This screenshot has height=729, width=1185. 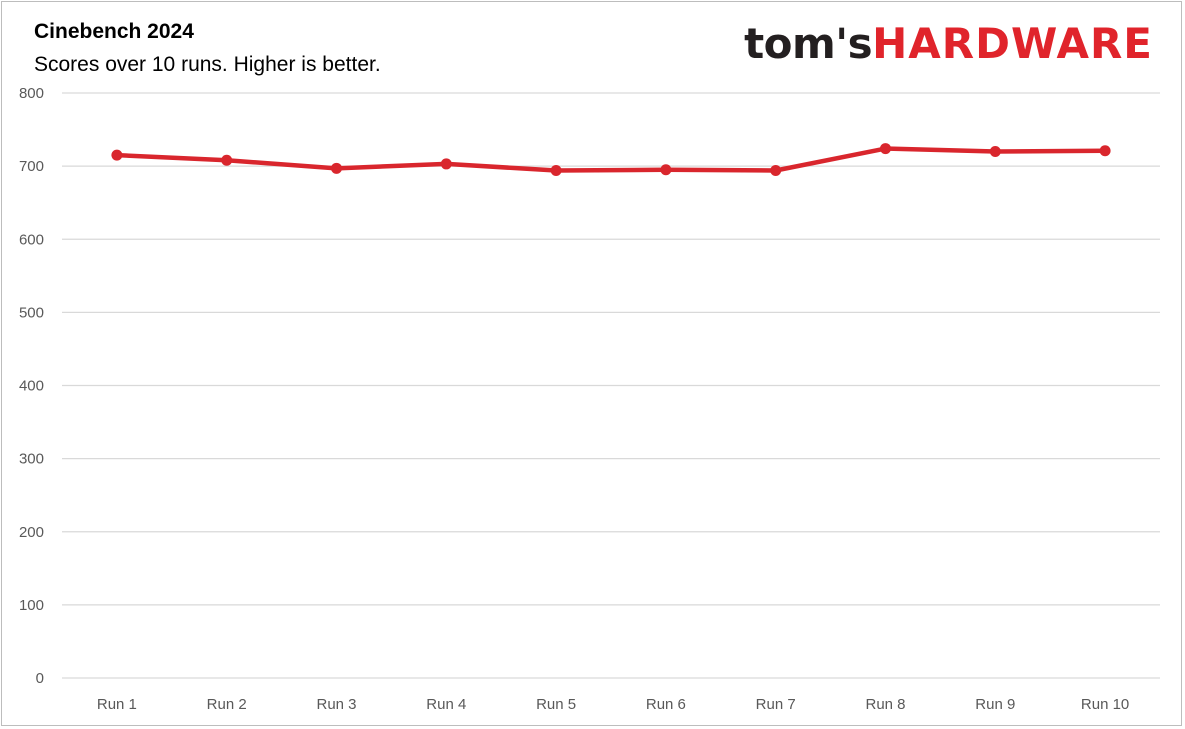 I want to click on x-tick-label: Run 7, so click(x=776, y=704).